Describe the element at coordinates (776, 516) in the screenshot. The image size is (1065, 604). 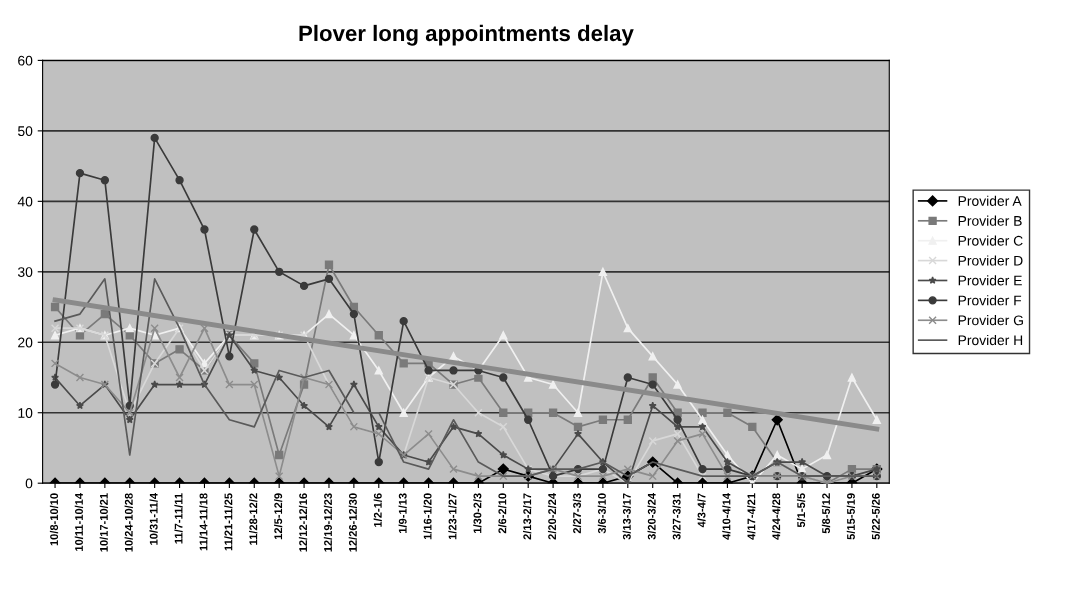
I see `x-tick-label: 4/24-4/28` at that location.